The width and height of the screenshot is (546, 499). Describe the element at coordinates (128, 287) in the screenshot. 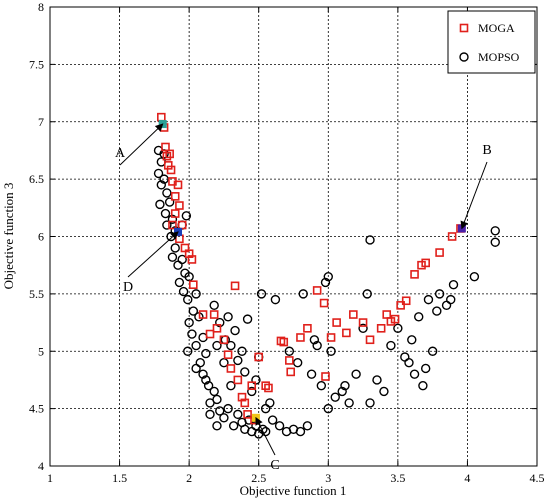

I see `annotation-label-d: D` at that location.